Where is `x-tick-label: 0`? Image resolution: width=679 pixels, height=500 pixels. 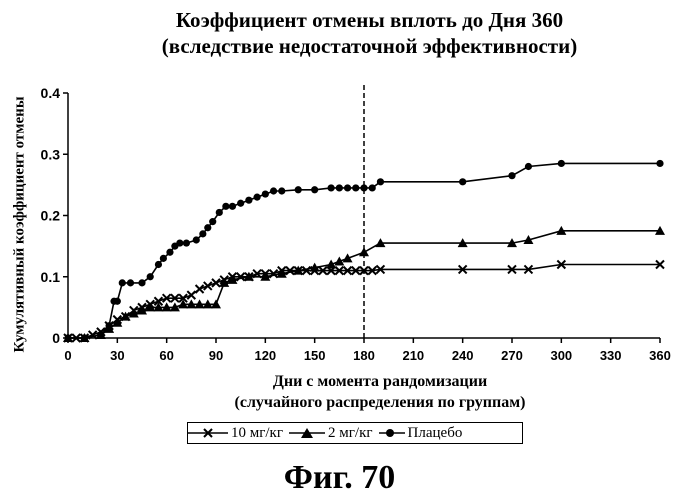 x-tick-label: 0 is located at coordinates (67, 355).